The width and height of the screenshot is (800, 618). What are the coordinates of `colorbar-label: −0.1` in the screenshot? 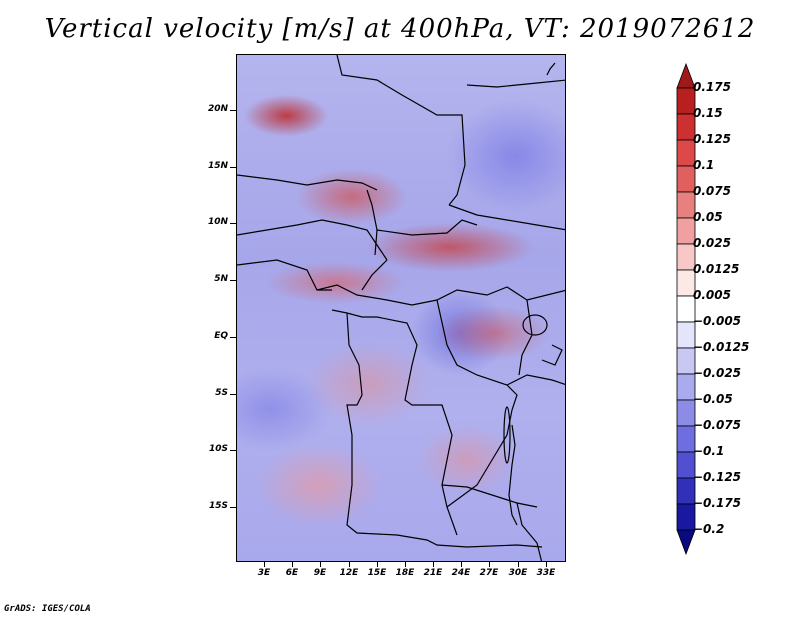 It's located at (709, 451).